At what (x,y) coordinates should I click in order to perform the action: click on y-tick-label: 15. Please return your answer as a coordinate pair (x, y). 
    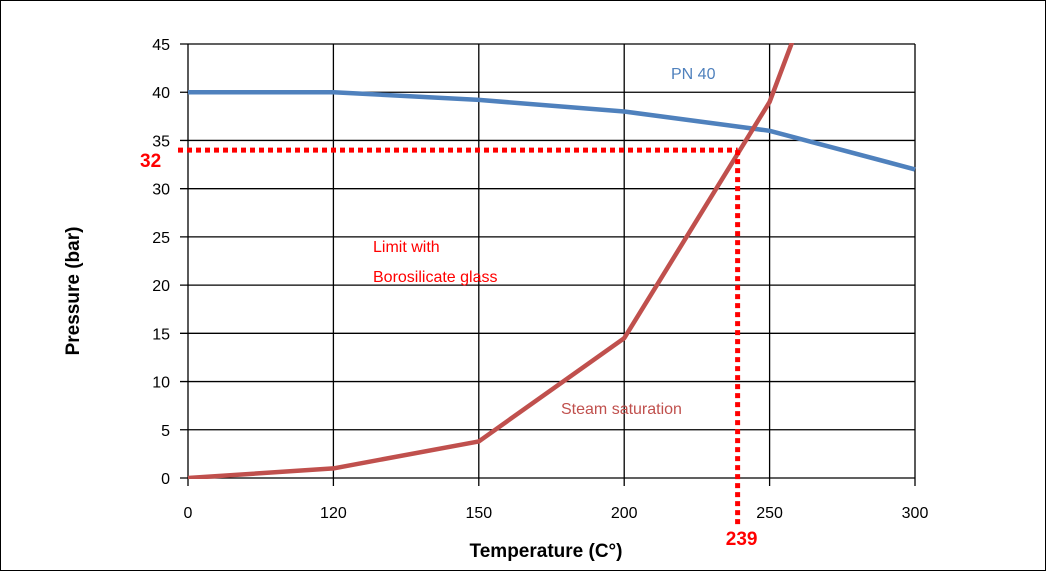
    Looking at the image, I should click on (161, 334).